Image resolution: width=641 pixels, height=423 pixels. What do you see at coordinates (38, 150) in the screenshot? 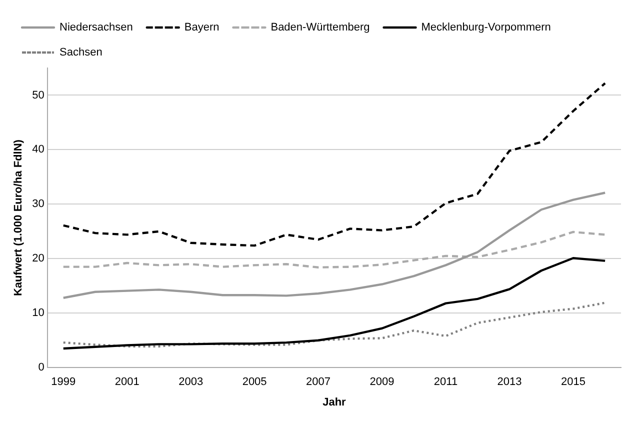
I see `y-tick-label: 40` at bounding box center [38, 150].